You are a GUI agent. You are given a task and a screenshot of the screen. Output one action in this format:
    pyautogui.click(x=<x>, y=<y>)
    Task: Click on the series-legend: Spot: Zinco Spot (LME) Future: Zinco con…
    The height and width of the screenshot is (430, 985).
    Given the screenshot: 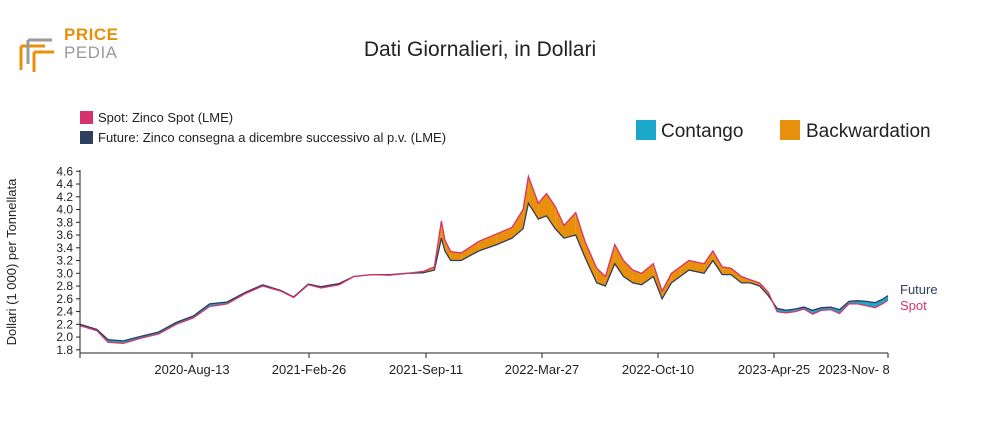 What is the action you would take?
    pyautogui.click(x=263, y=127)
    